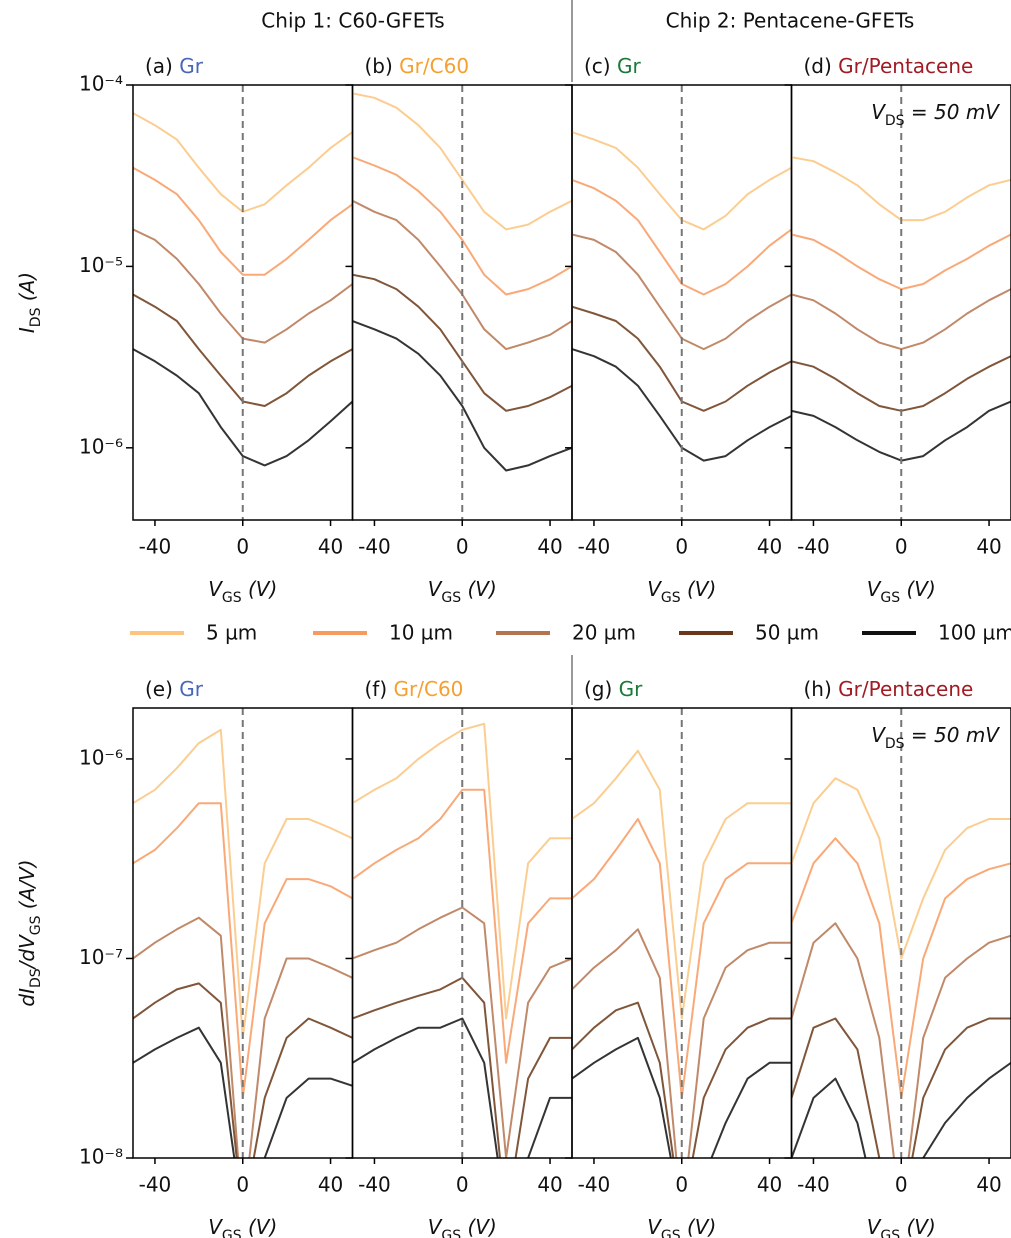 The image size is (1011, 1238). Describe the element at coordinates (174, 689) in the screenshot. I see `panel-title: (e) Gr` at that location.